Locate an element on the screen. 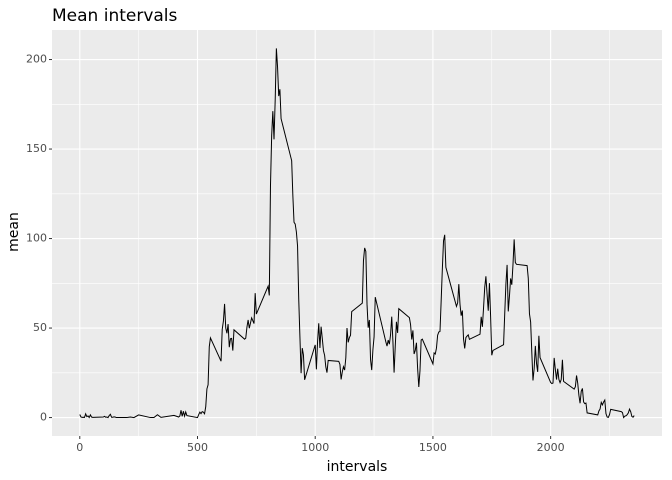  y-tick-label: 100 is located at coordinates (36, 238).